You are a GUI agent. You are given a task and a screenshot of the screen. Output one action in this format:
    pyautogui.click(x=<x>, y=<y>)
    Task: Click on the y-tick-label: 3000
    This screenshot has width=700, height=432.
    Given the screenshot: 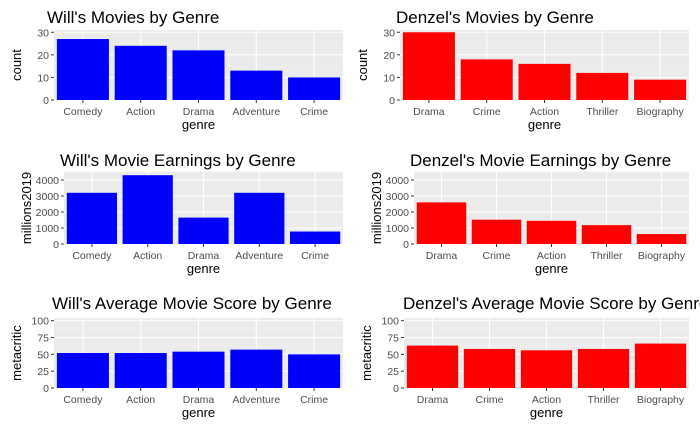 What is the action you would take?
    pyautogui.click(x=398, y=197)
    